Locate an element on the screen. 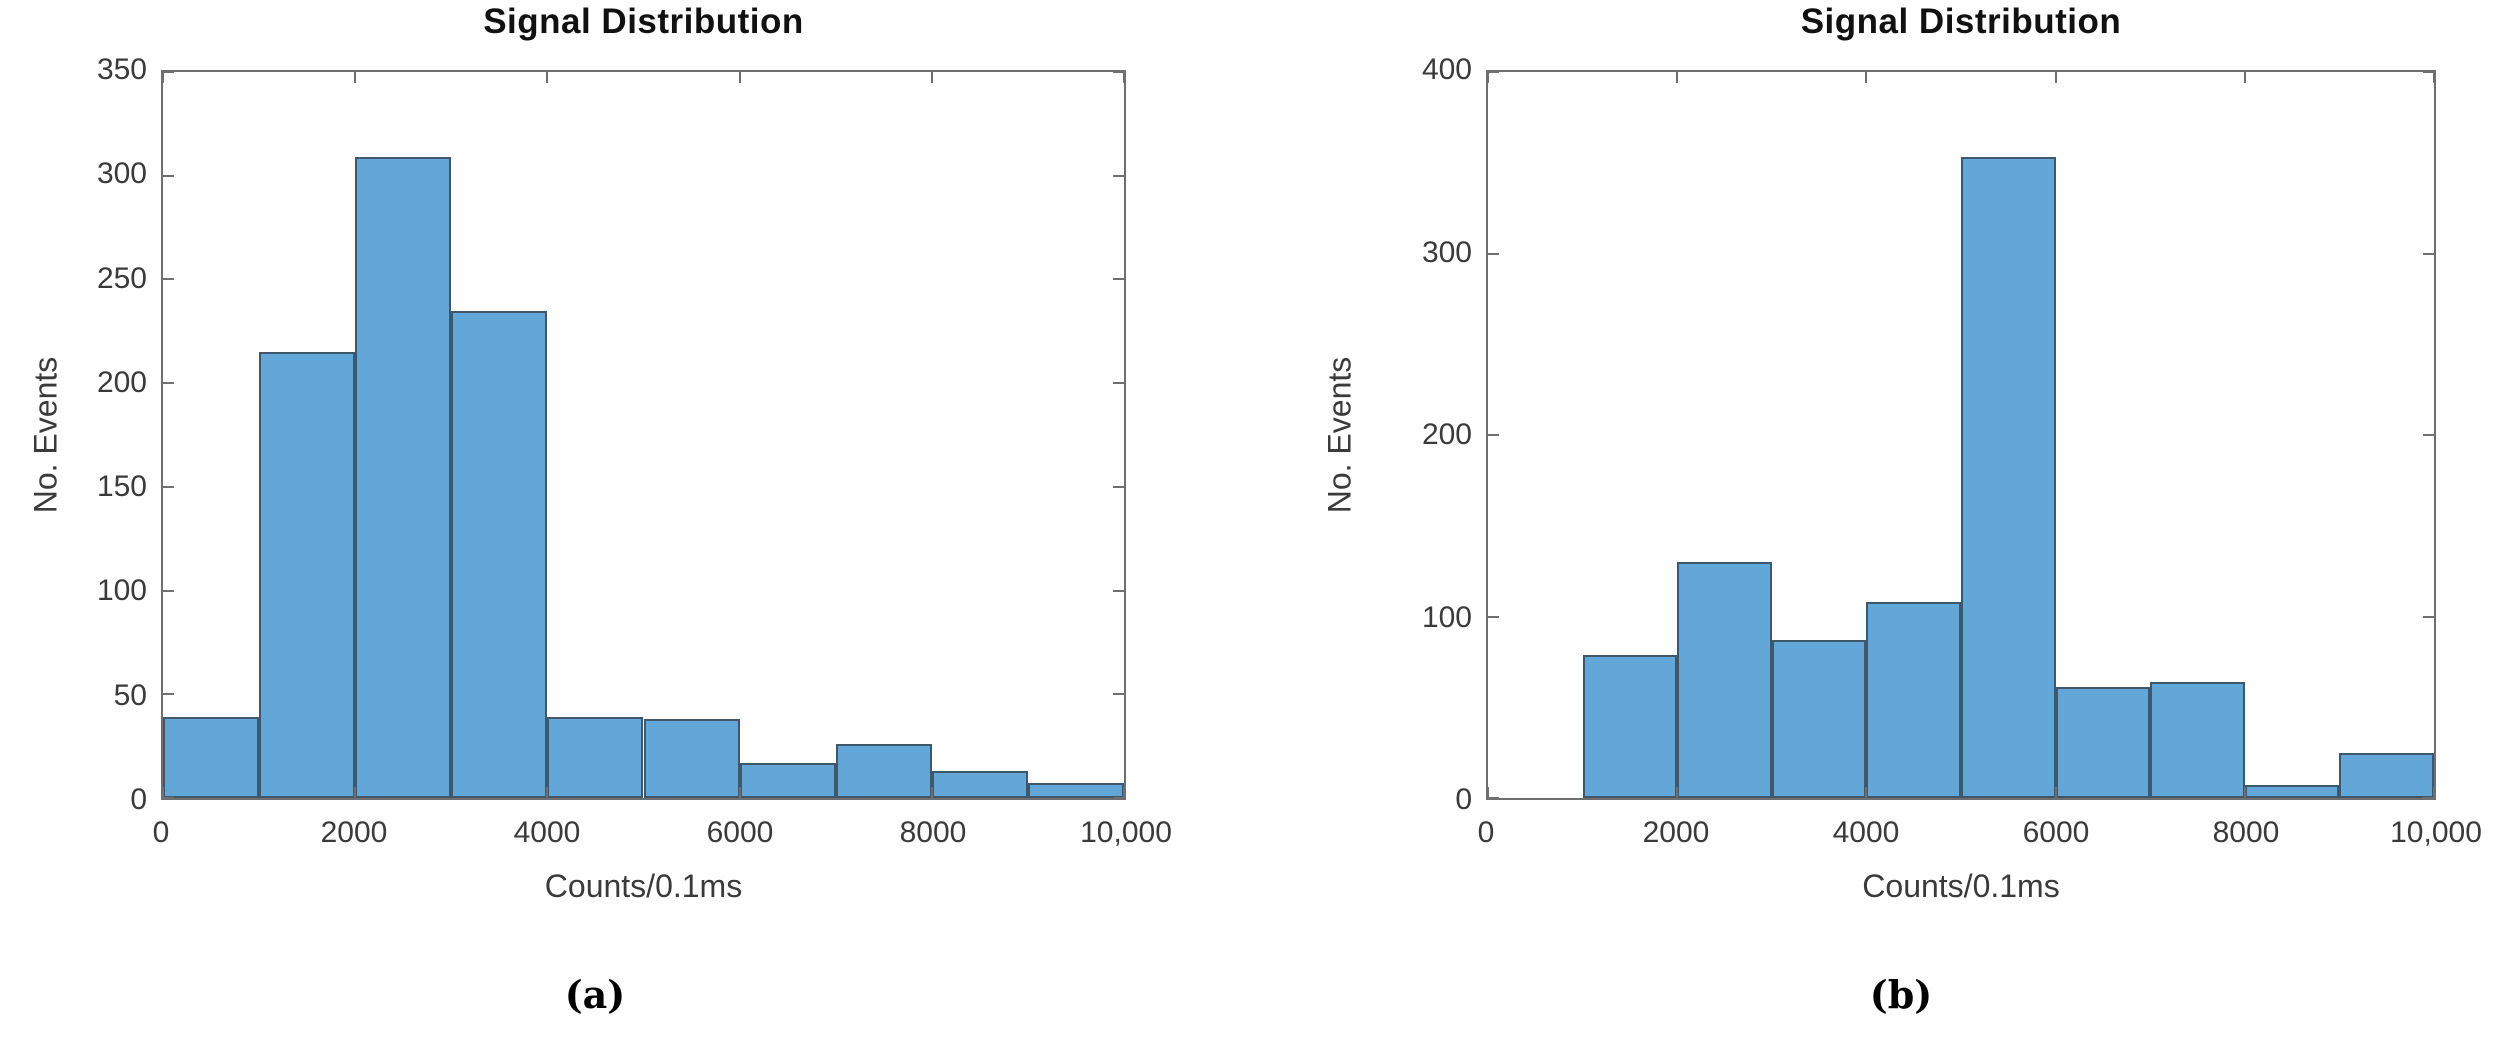 The image size is (2502, 1063). x-axis-ticks: 0 2000 4000 6000 8000 10,000 is located at coordinates (662, 837).